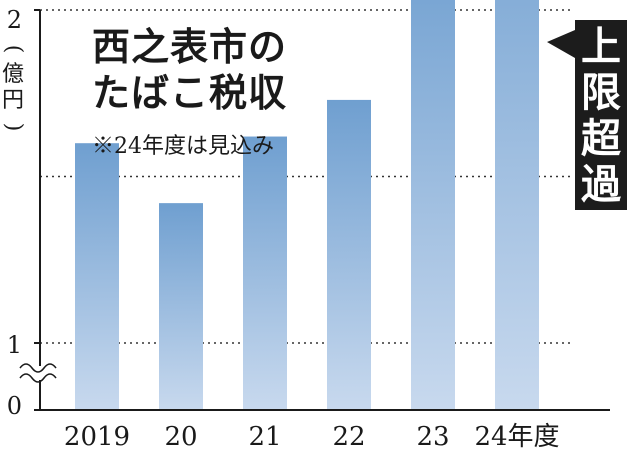  I want to click on unit-paren-close: ), so click(13, 127).